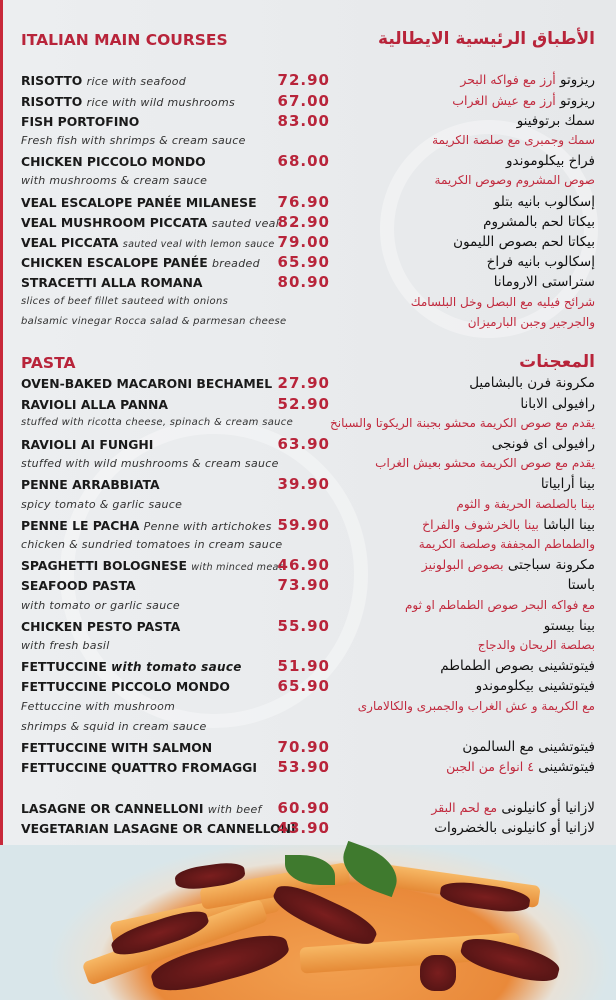  Describe the element at coordinates (303, 100) in the screenshot. I see `item-price: 67.00` at that location.